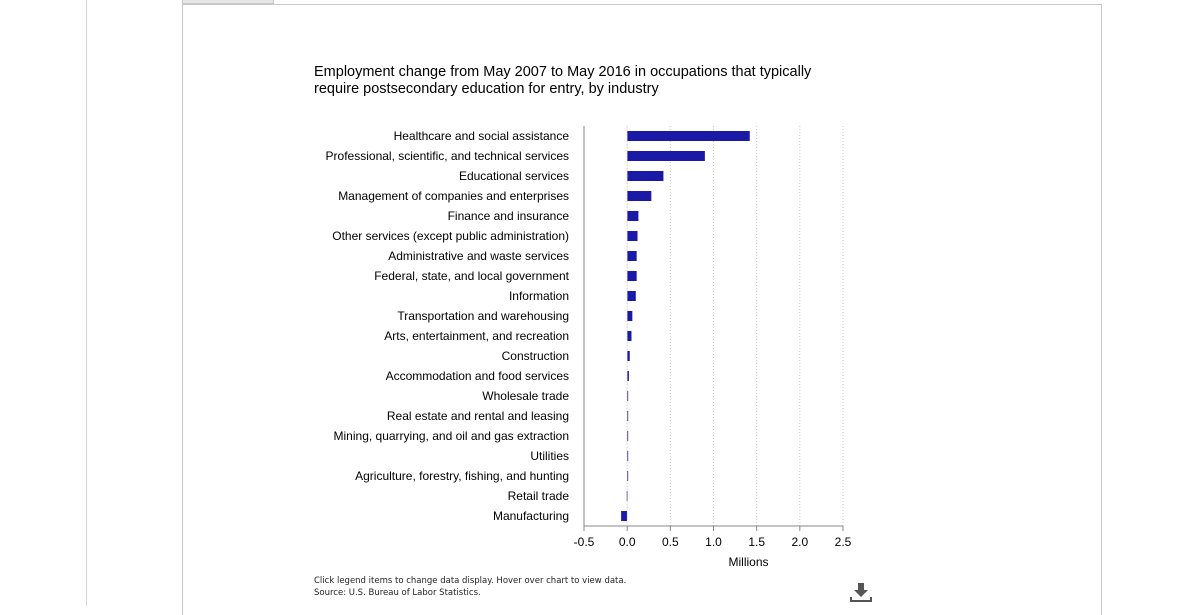  I want to click on category-label: Federal, state, and local government, so click(471, 276).